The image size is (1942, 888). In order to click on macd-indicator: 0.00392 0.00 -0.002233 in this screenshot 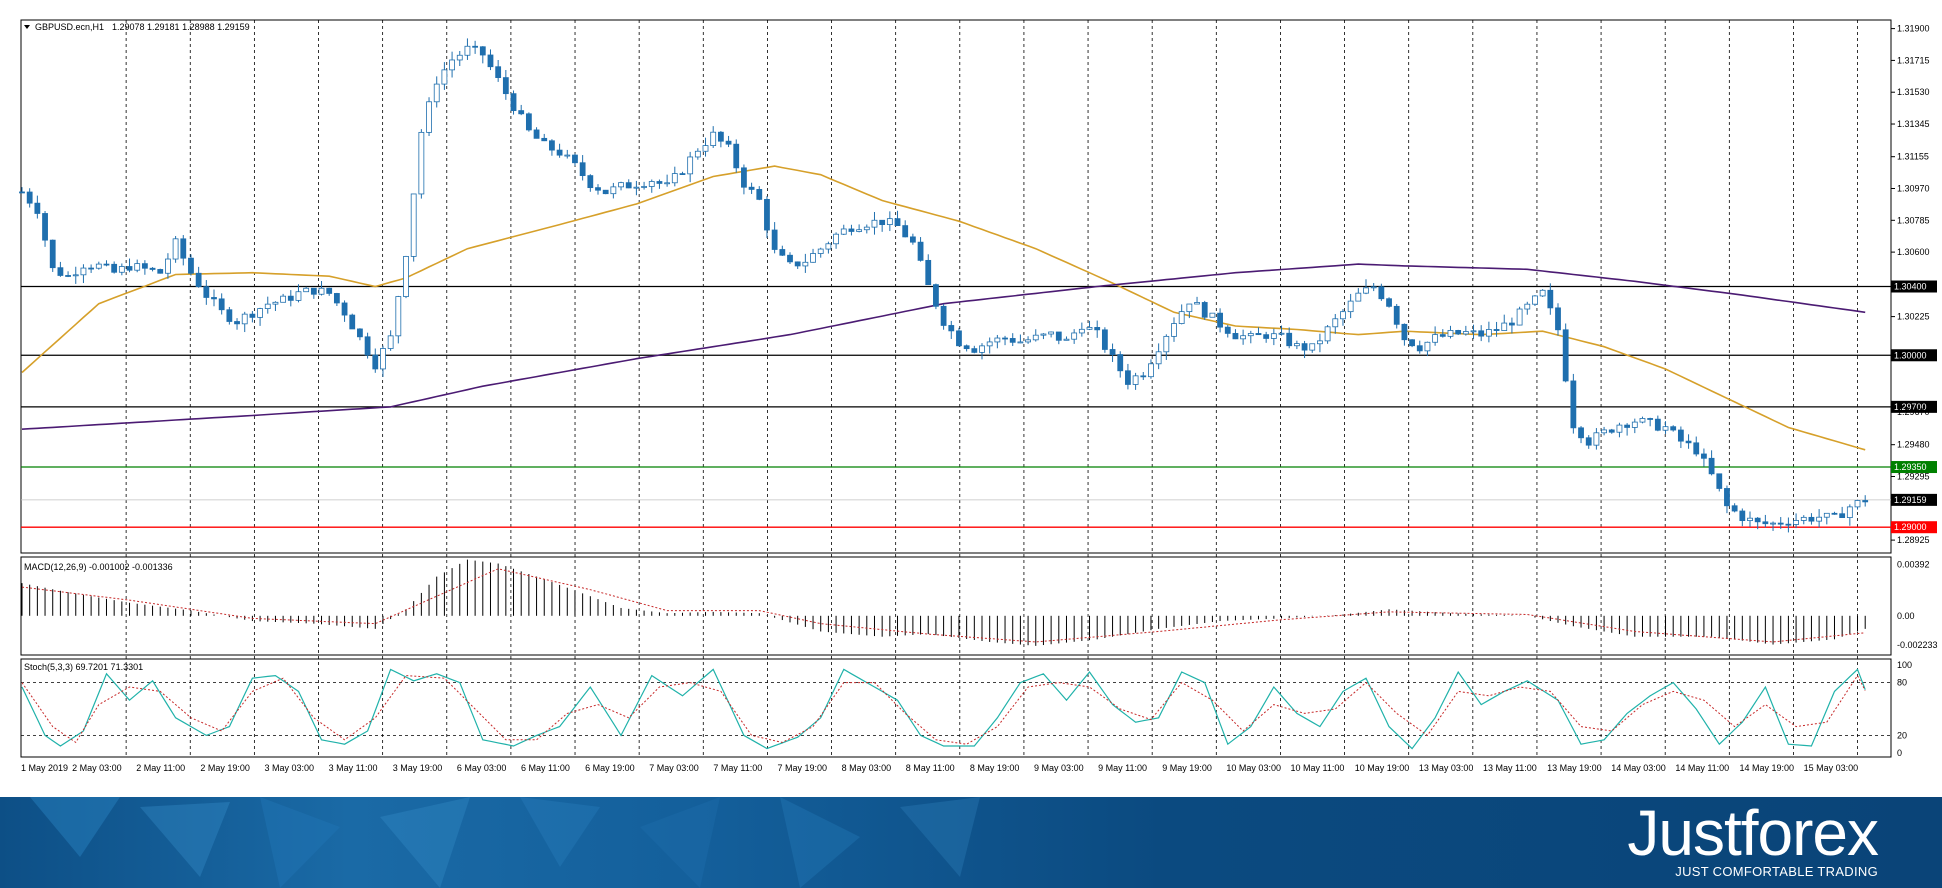, I will do `click(979, 605)`.